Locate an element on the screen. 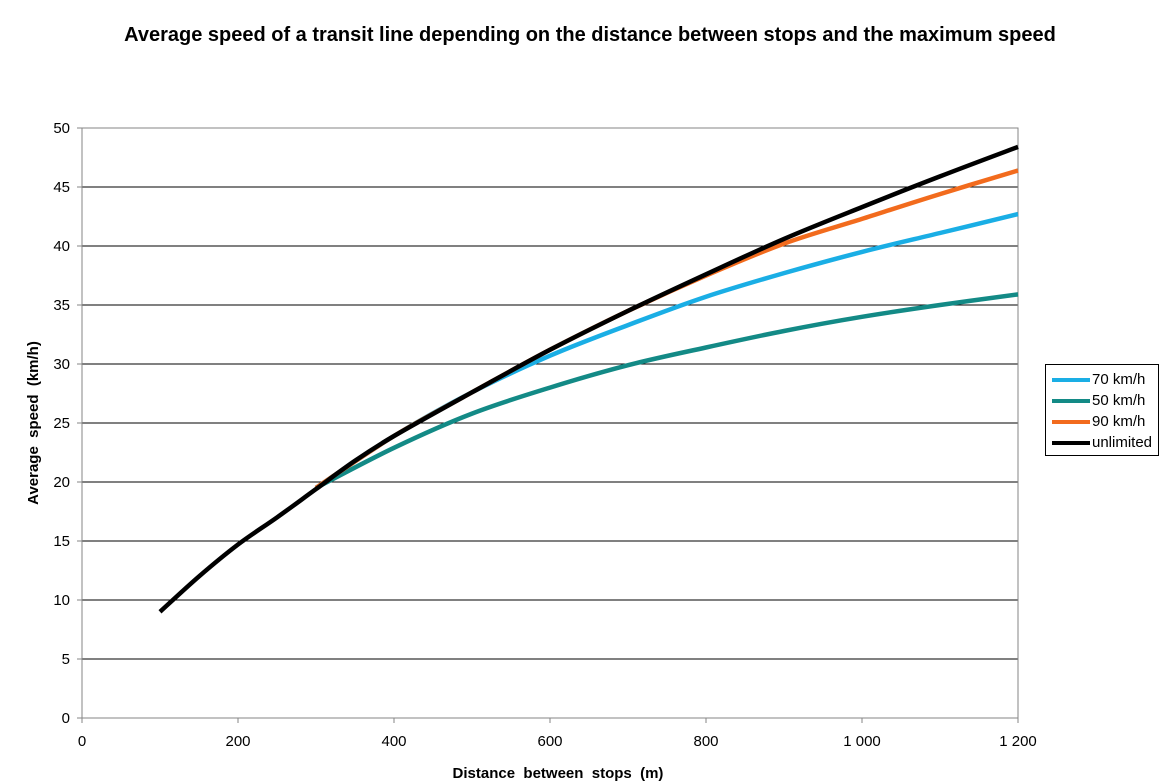  y-tick-label: 5 is located at coordinates (66, 659).